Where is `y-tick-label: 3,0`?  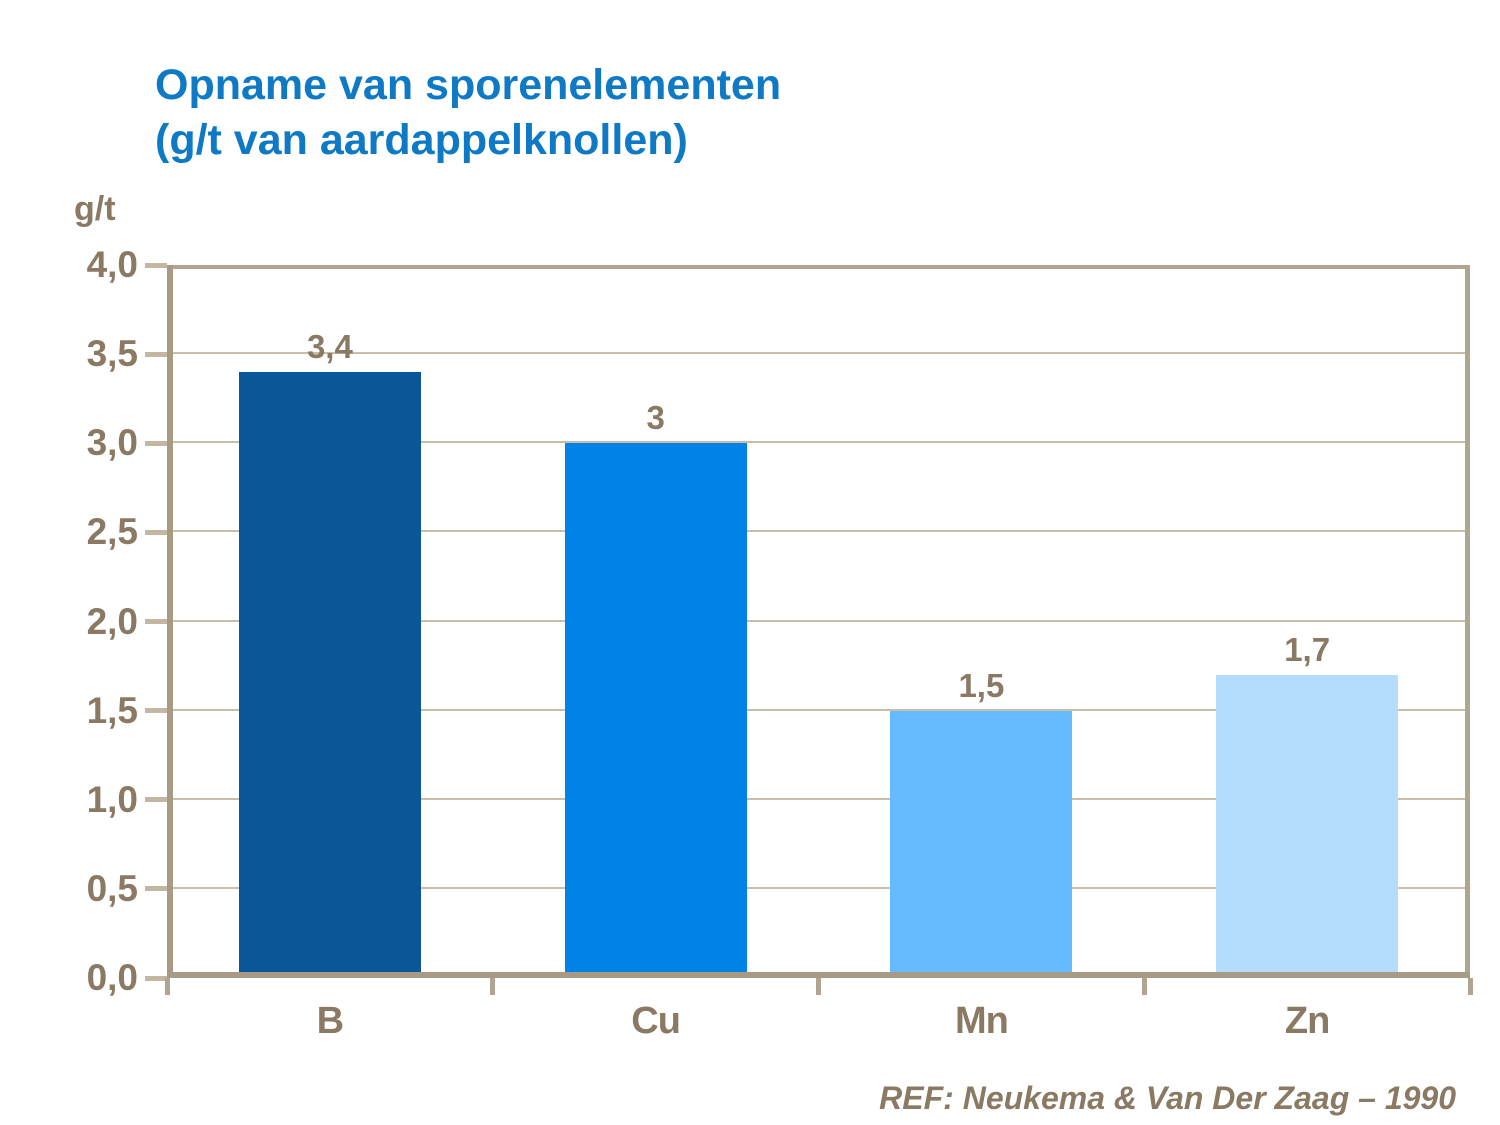 y-tick-label: 3,0 is located at coordinates (112, 443).